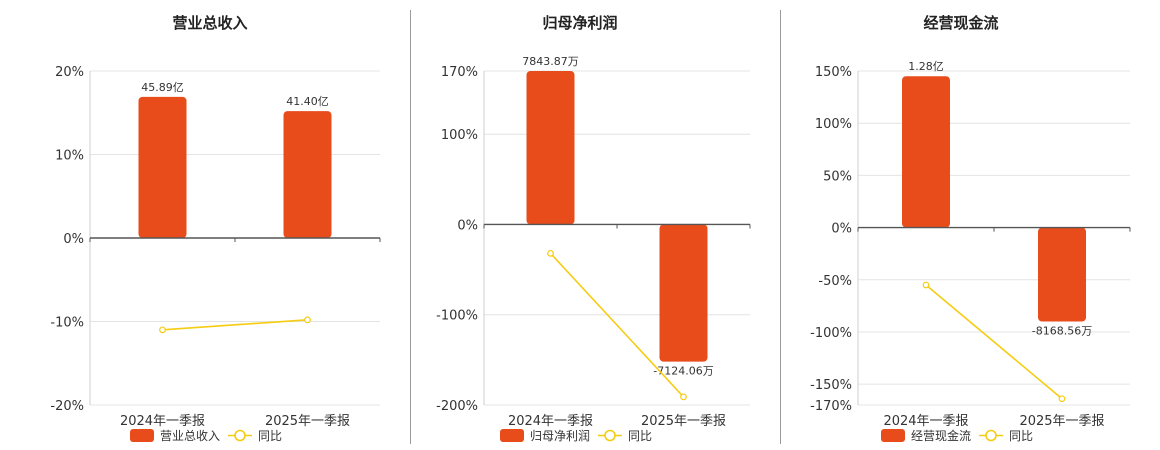 The image size is (1160, 450). Describe the element at coordinates (579, 23) in the screenshot. I see `chart-title: 归母净利润` at that location.